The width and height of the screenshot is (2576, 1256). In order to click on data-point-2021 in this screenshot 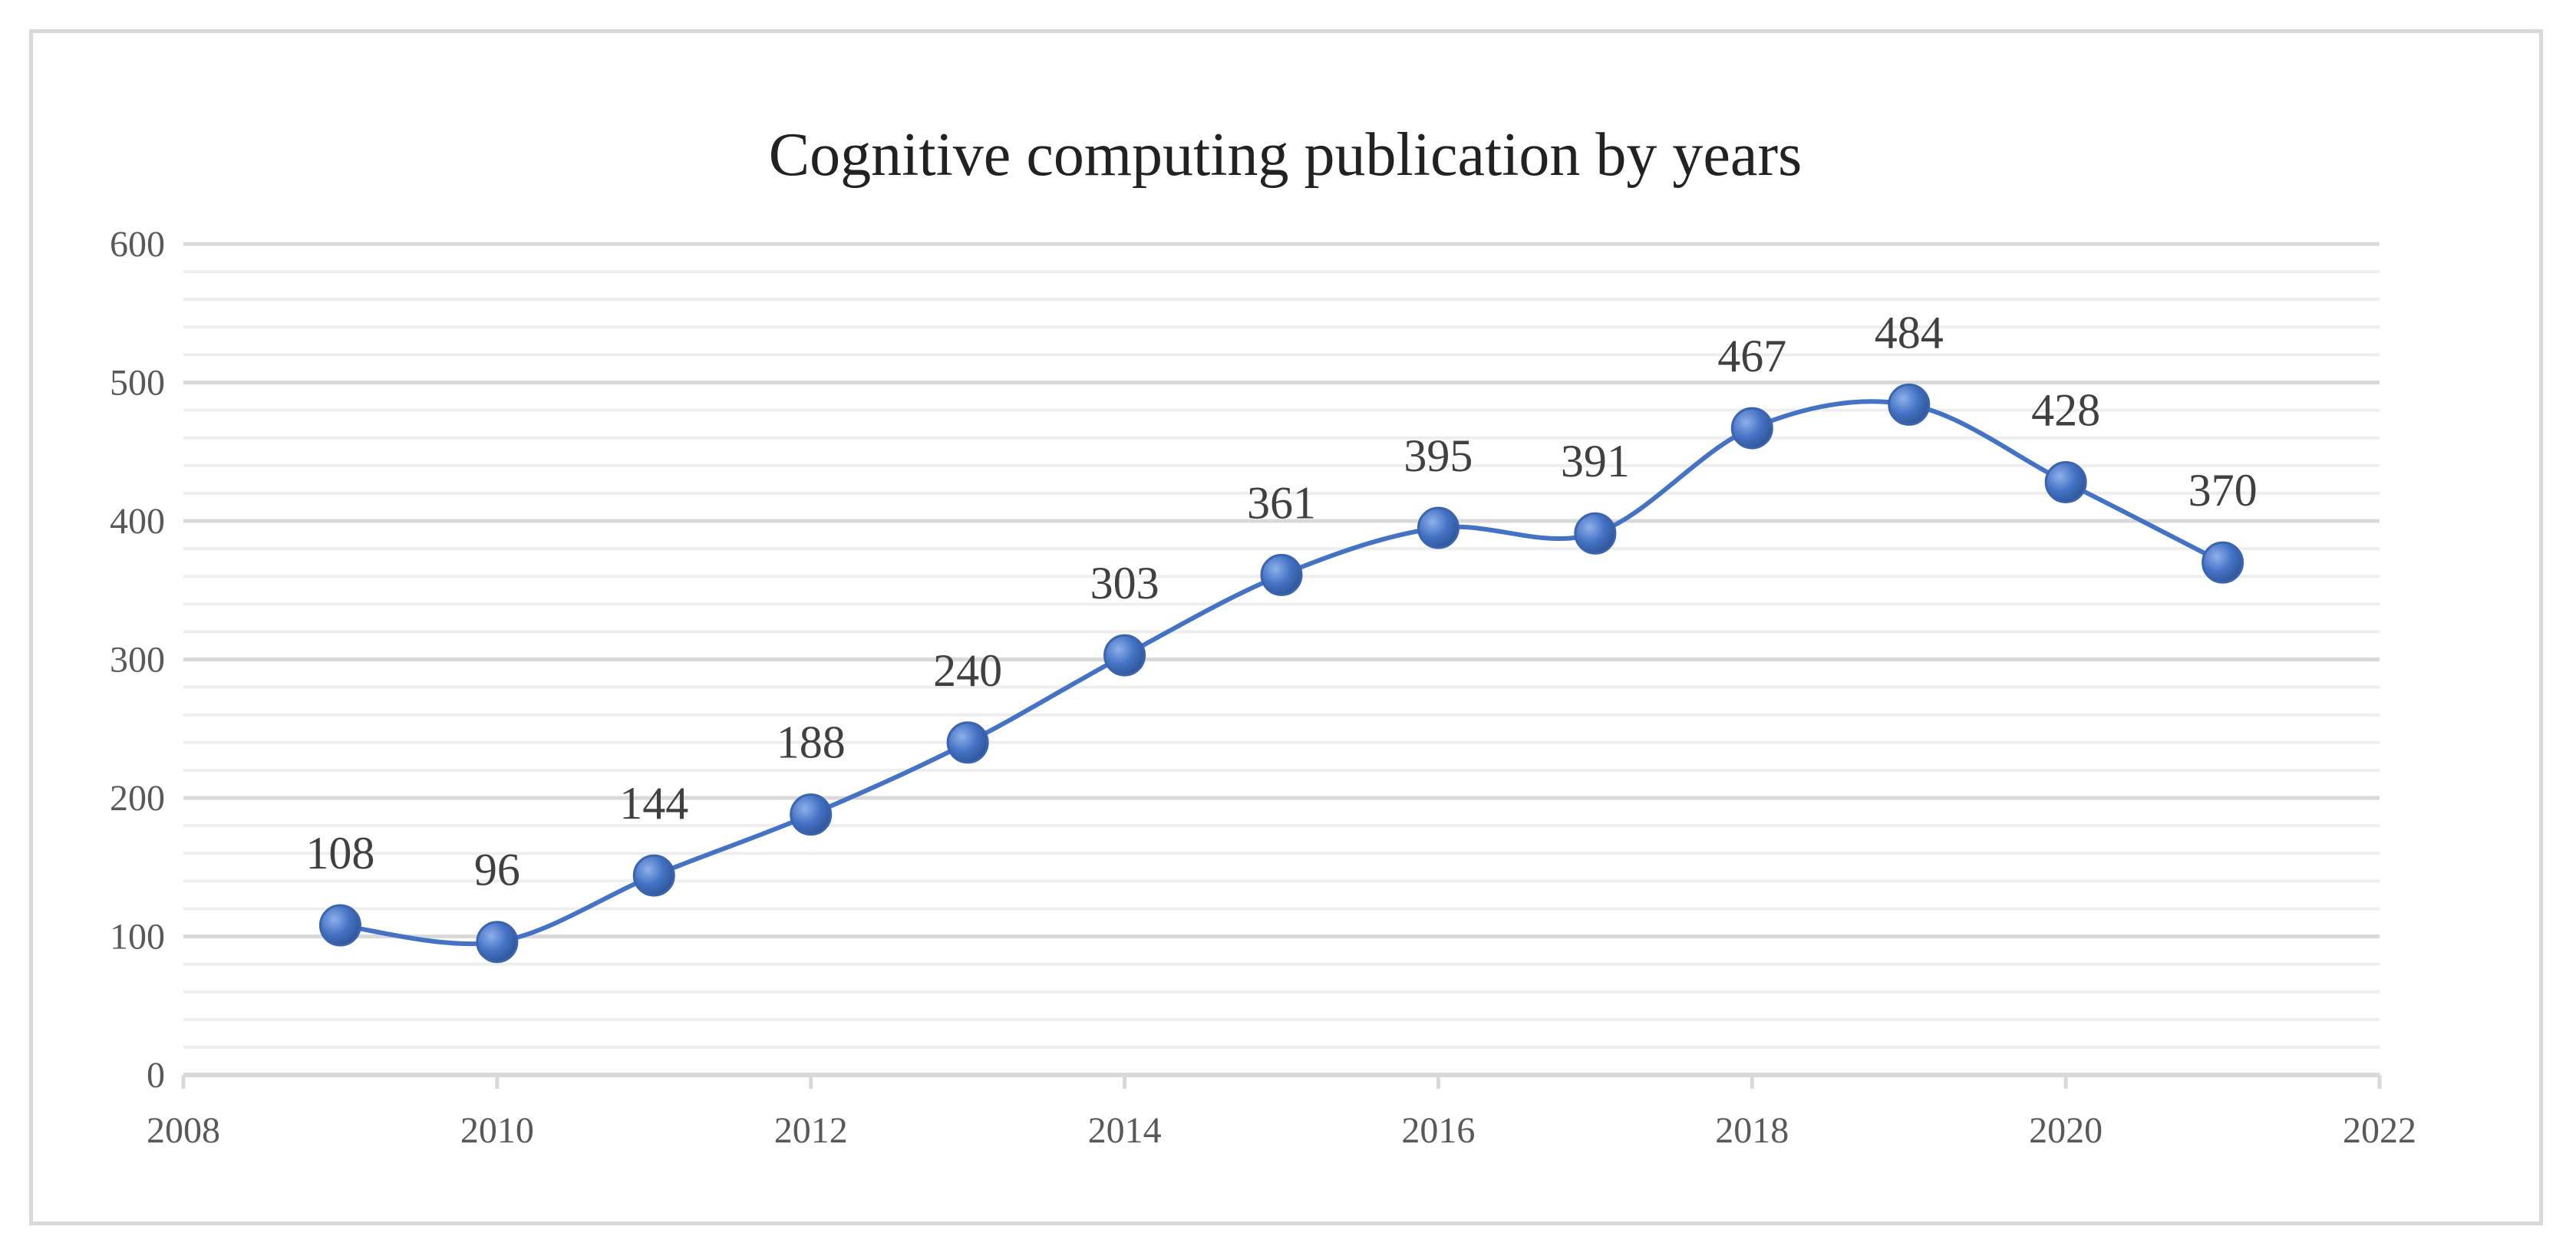, I will do `click(2223, 562)`.